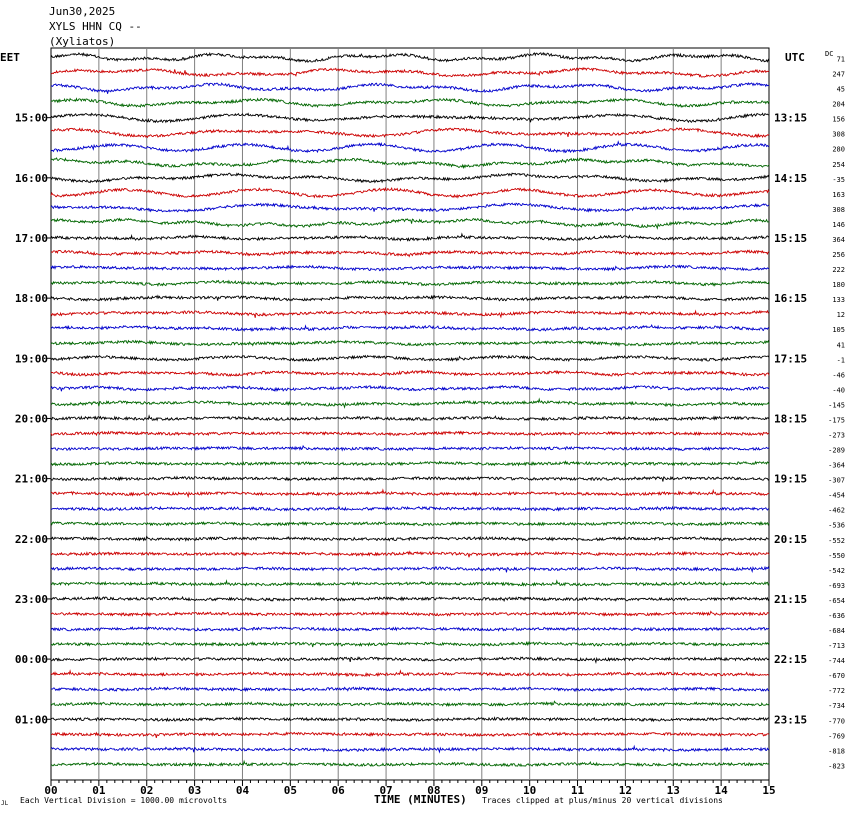 The width and height of the screenshot is (850, 814). What do you see at coordinates (838, 270) in the screenshot?
I see `dc-offset-label: 222` at bounding box center [838, 270].